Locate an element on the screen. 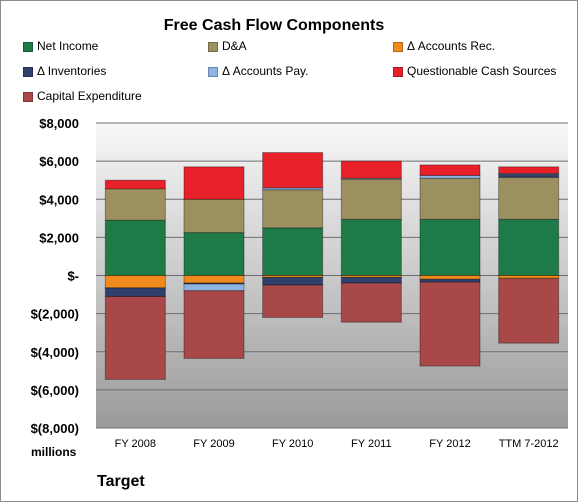 The width and height of the screenshot is (578, 502). x-tick-label: TTM 7-2012 is located at coordinates (529, 444).